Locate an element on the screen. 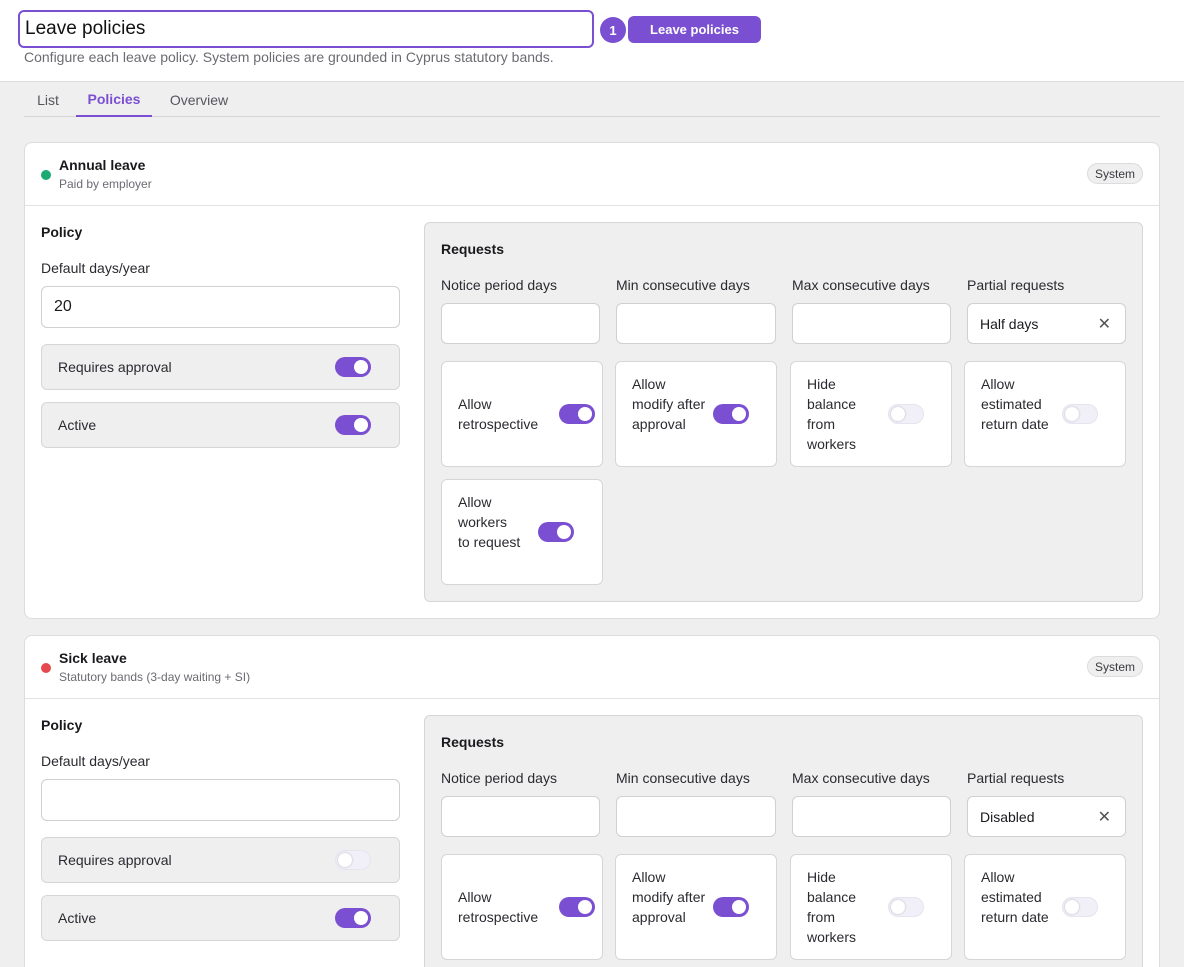 This screenshot has height=967, width=1184. partial-requests-value: Disabled is located at coordinates (1007, 817).